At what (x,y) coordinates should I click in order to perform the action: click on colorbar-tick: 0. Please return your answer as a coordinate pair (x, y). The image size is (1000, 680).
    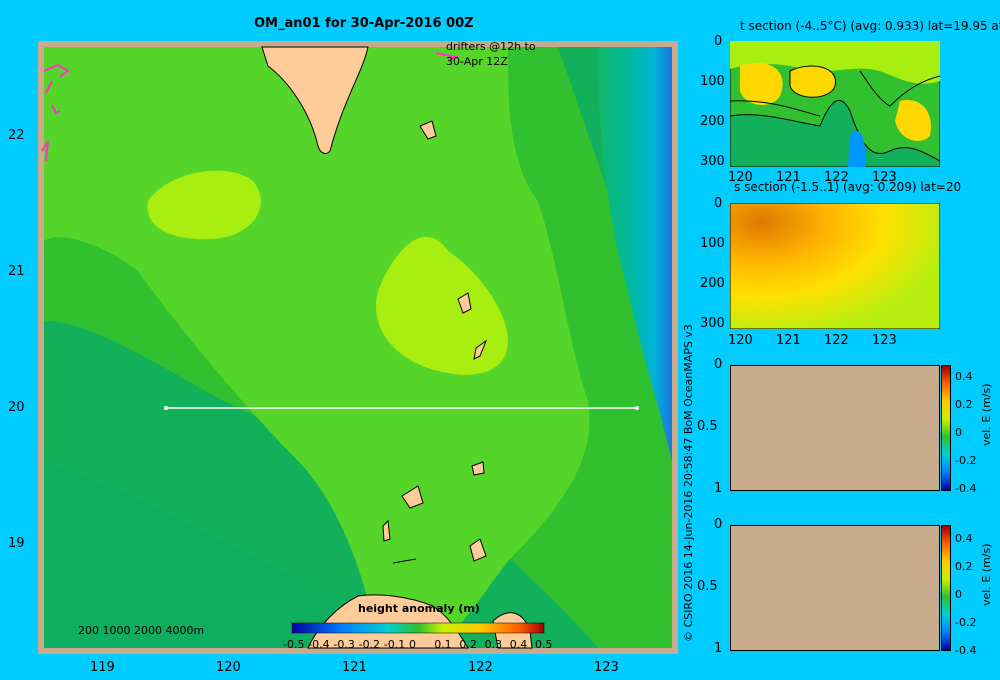
    Looking at the image, I should click on (412, 644).